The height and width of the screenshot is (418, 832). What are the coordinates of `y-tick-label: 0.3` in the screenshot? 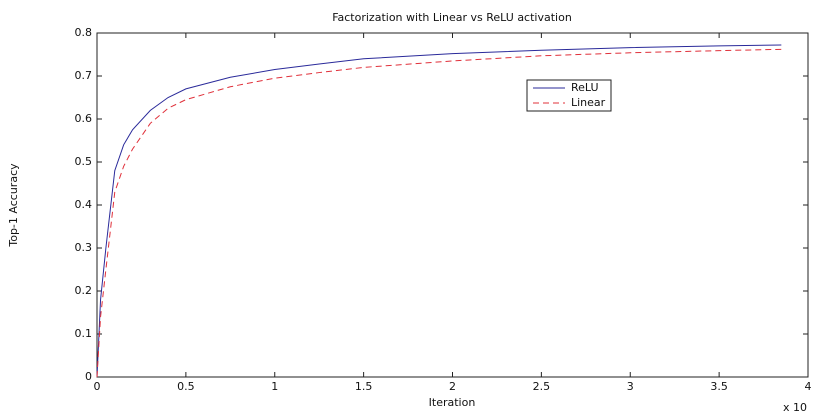 It's located at (84, 247).